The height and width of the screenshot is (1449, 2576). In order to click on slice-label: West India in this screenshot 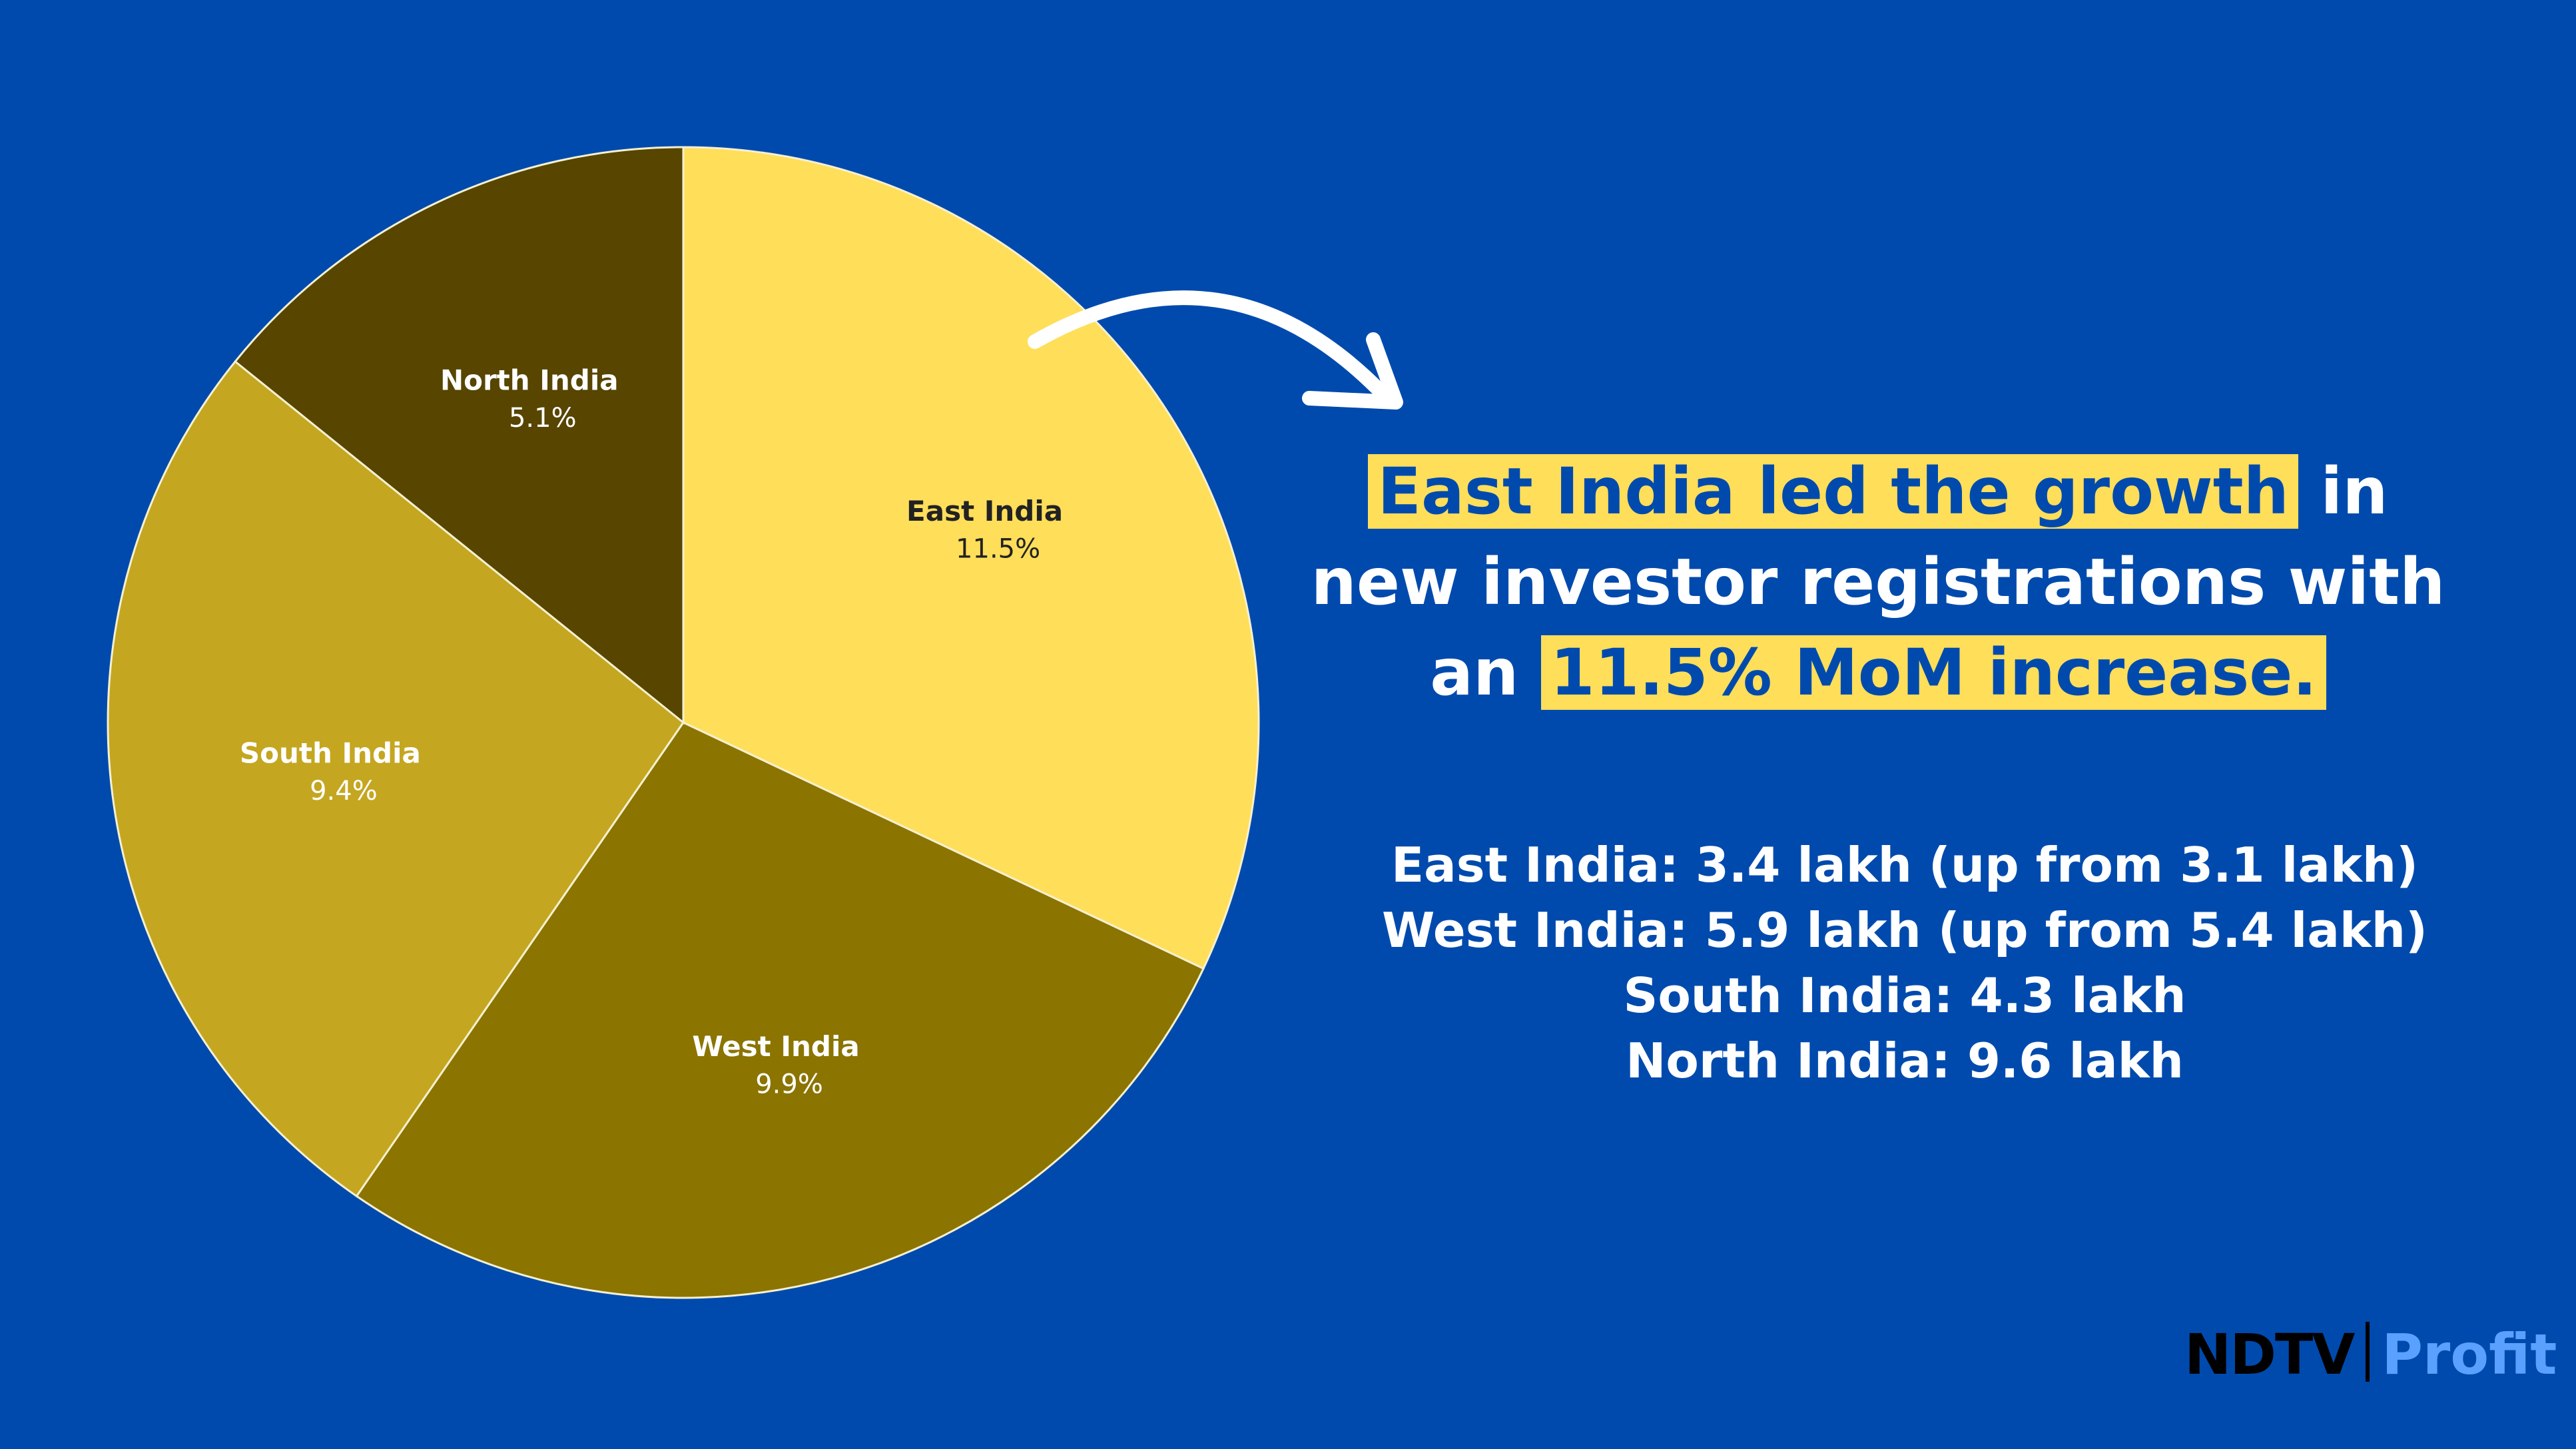, I will do `click(775, 1046)`.